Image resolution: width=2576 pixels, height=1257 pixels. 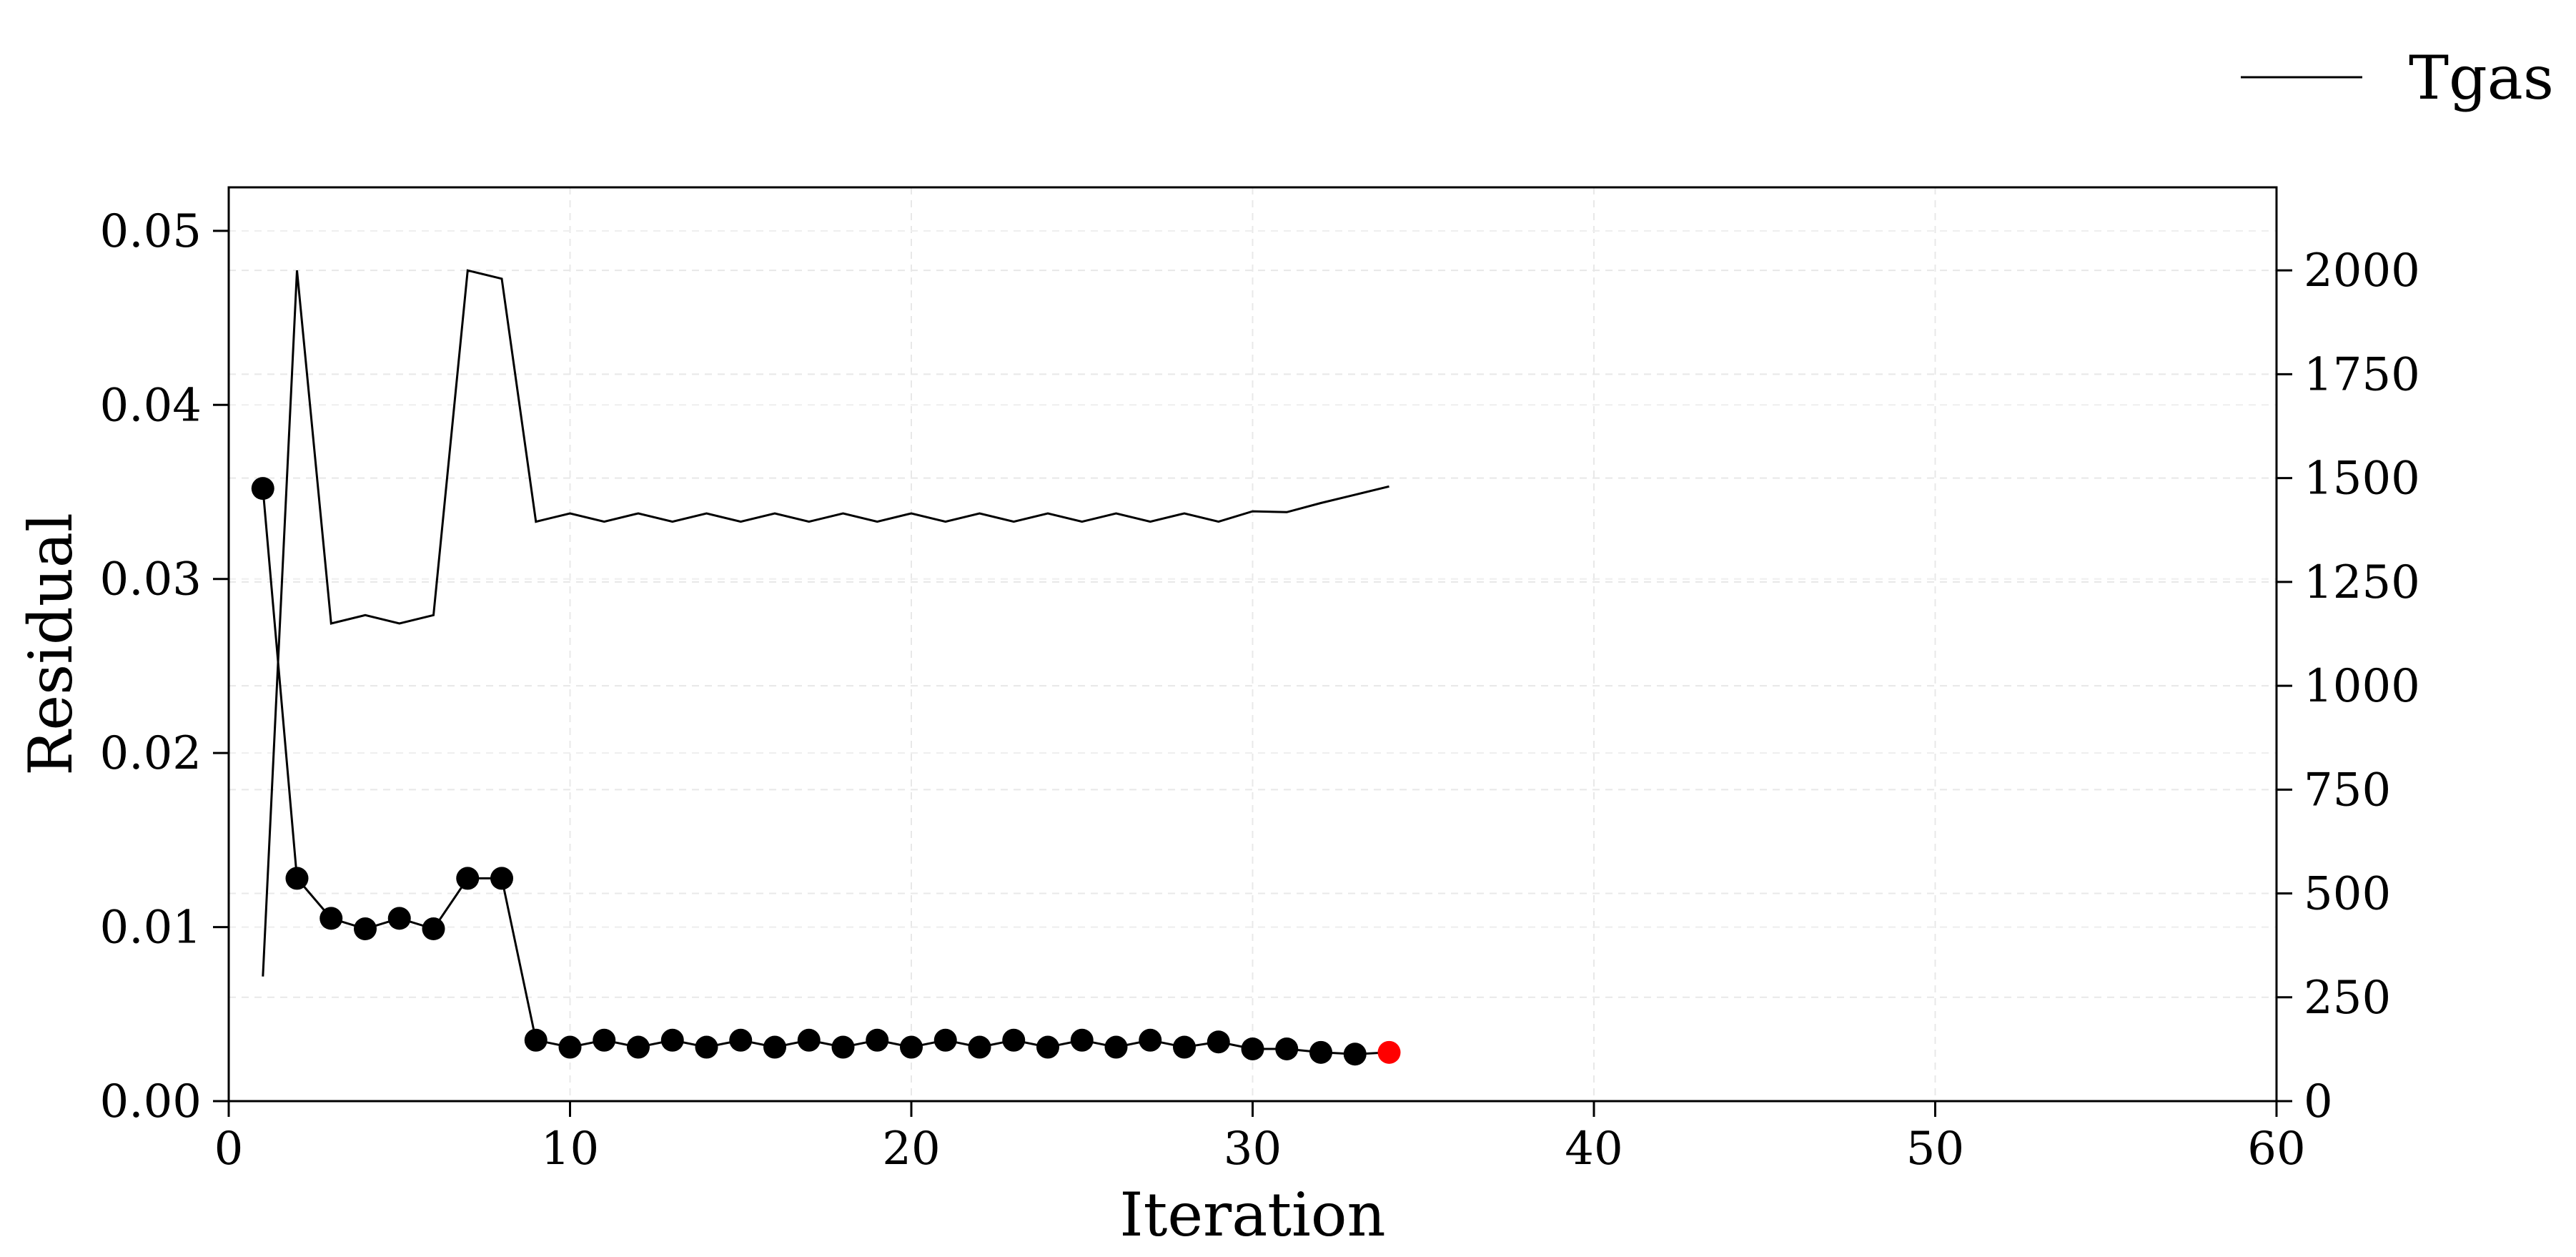 I want to click on y2-tick-label-5: 1250, so click(x=2362, y=582).